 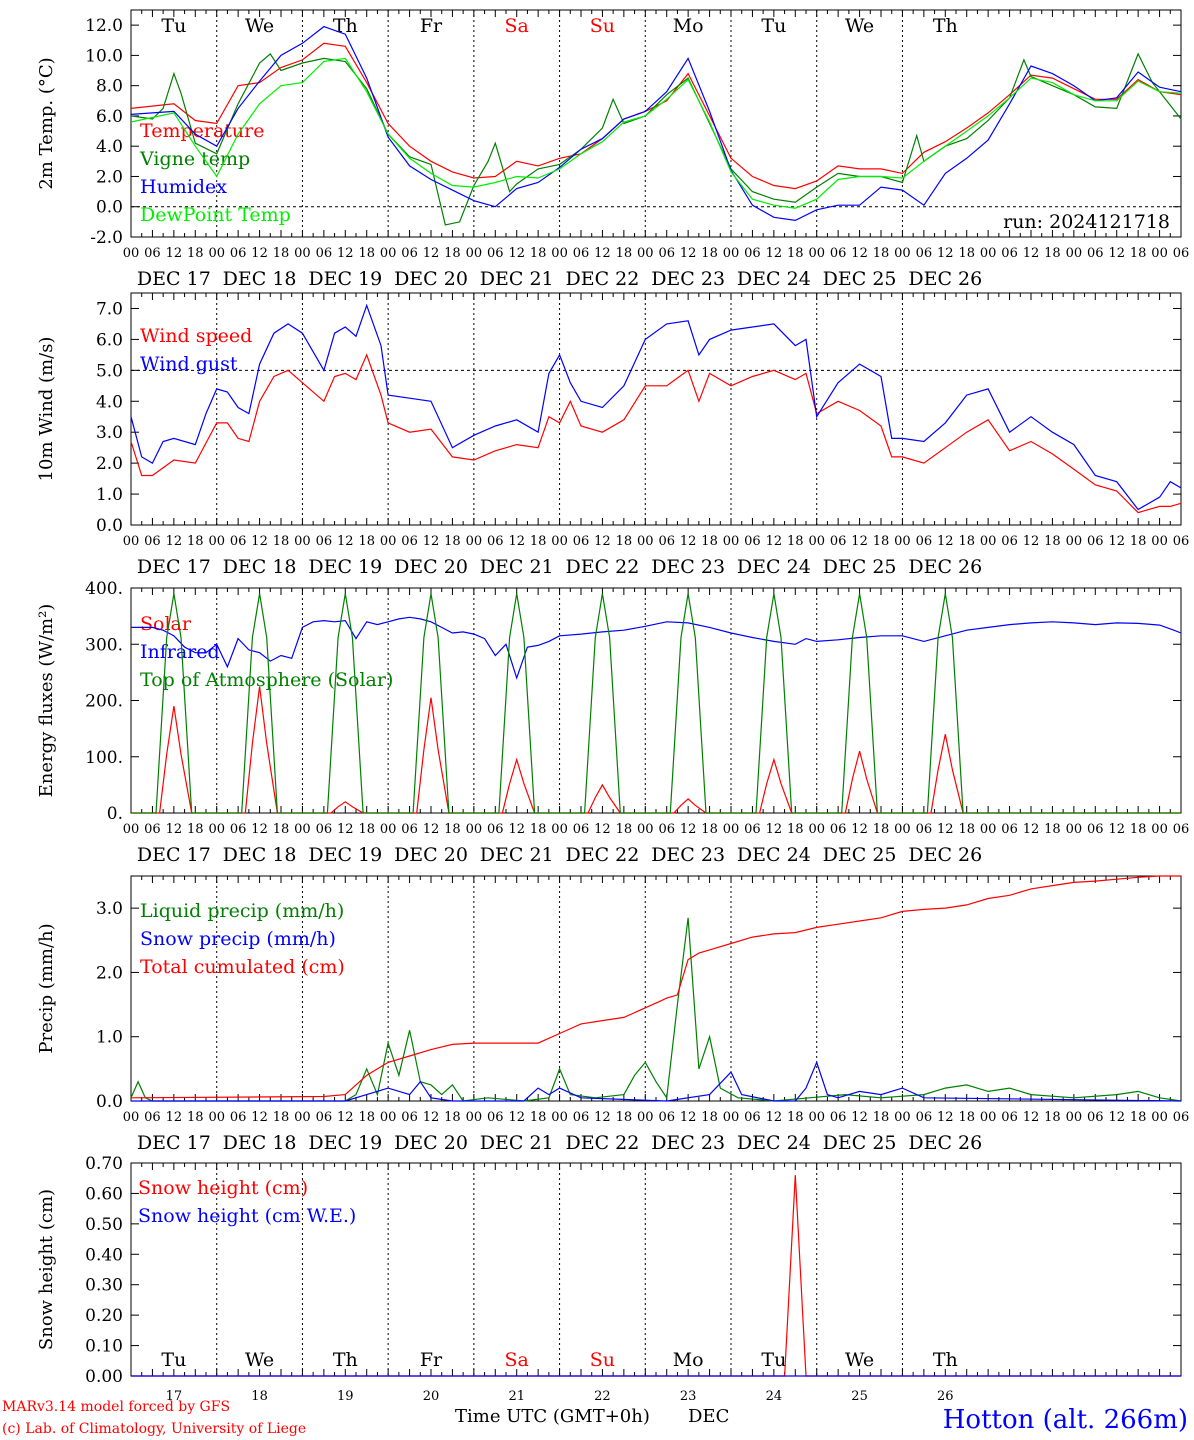 I want to click on station-name: Hotton (alt. 266m), so click(x=1065, y=1420).